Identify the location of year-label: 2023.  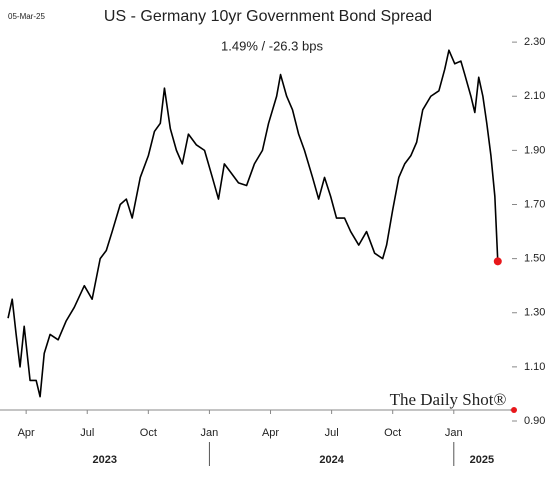
(104, 460).